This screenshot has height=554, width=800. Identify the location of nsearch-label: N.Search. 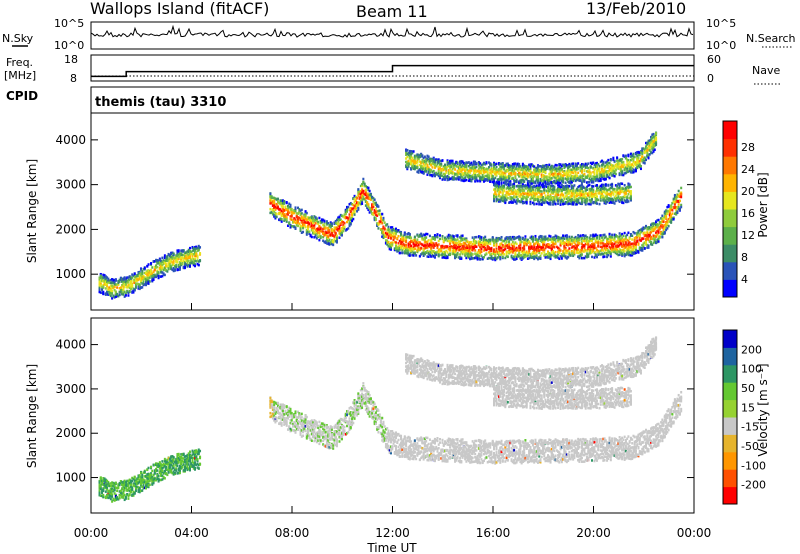
(771, 38).